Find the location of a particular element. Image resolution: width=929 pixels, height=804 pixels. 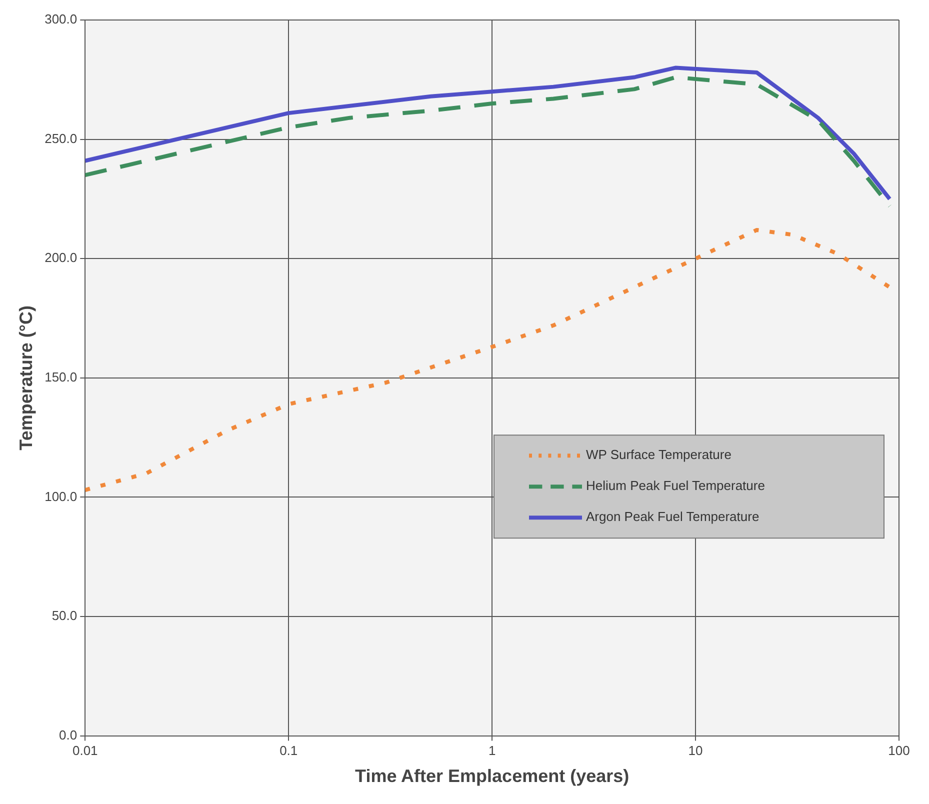

x-tick-label: 100 is located at coordinates (899, 750).